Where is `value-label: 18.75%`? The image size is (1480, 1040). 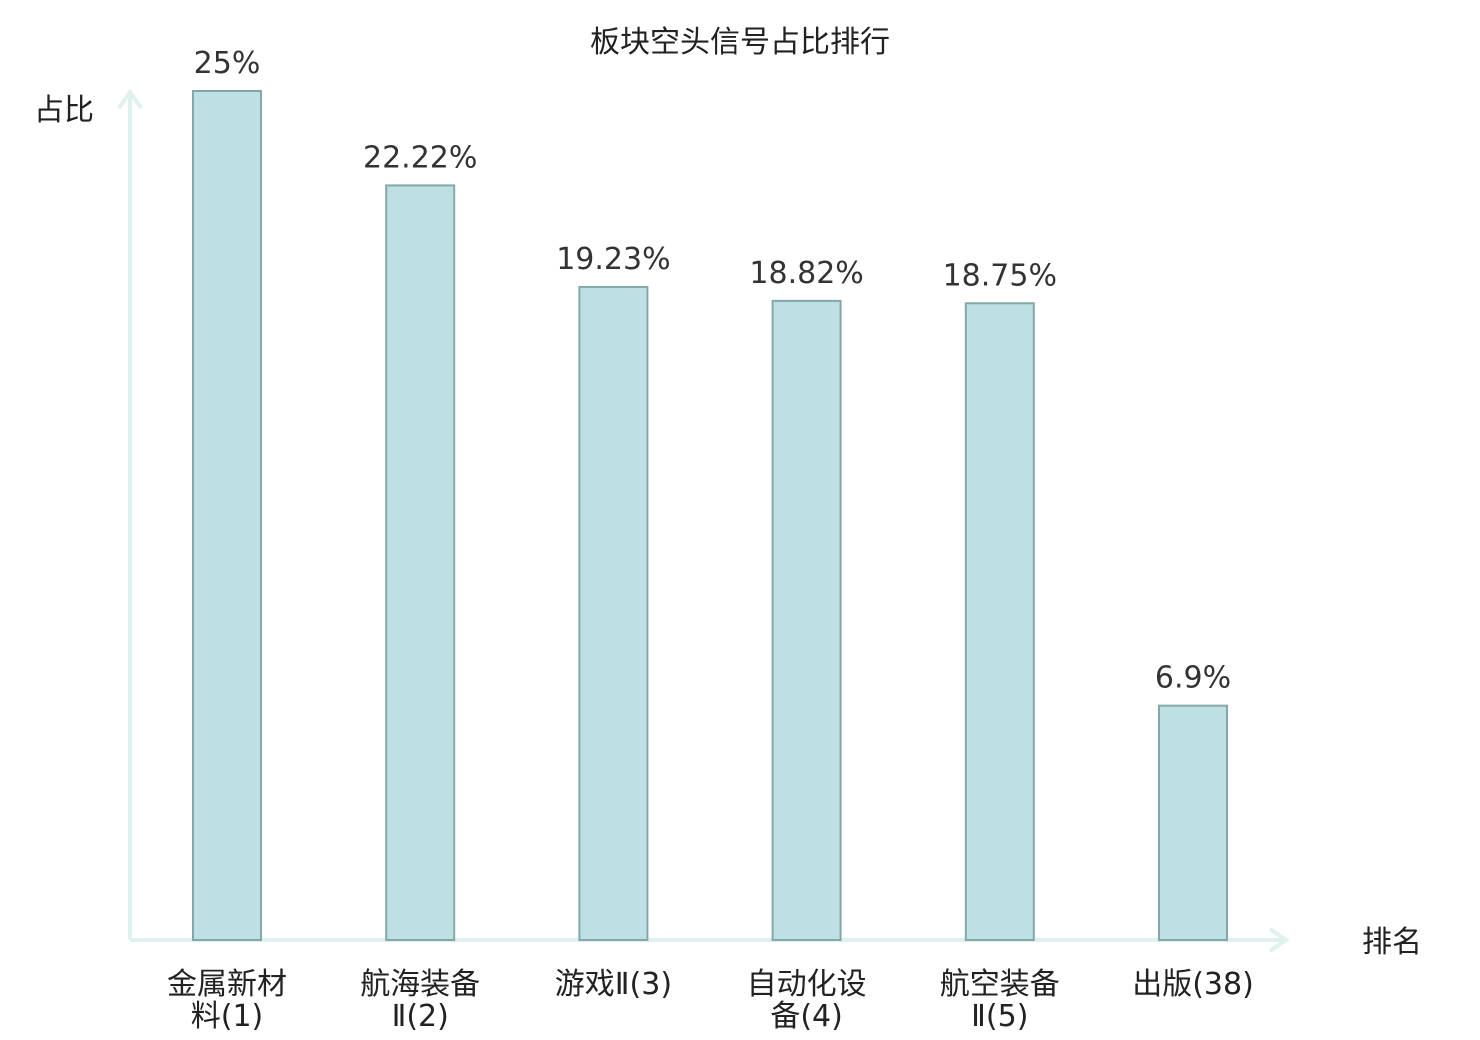
value-label: 18.75% is located at coordinates (1000, 275).